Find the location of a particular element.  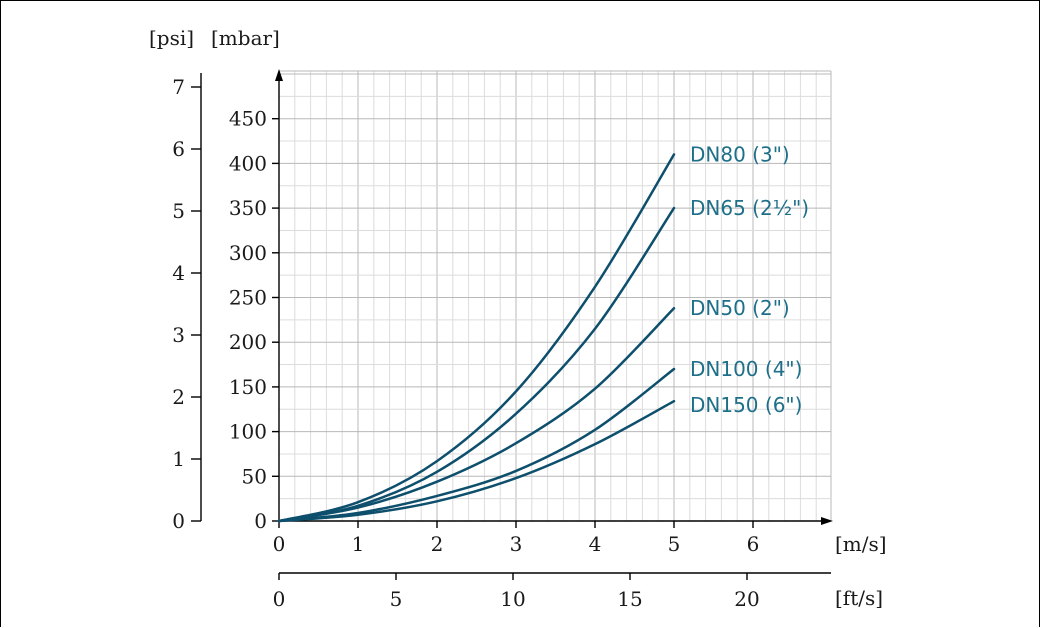

y-tick-label-psi: 2 is located at coordinates (178, 397).